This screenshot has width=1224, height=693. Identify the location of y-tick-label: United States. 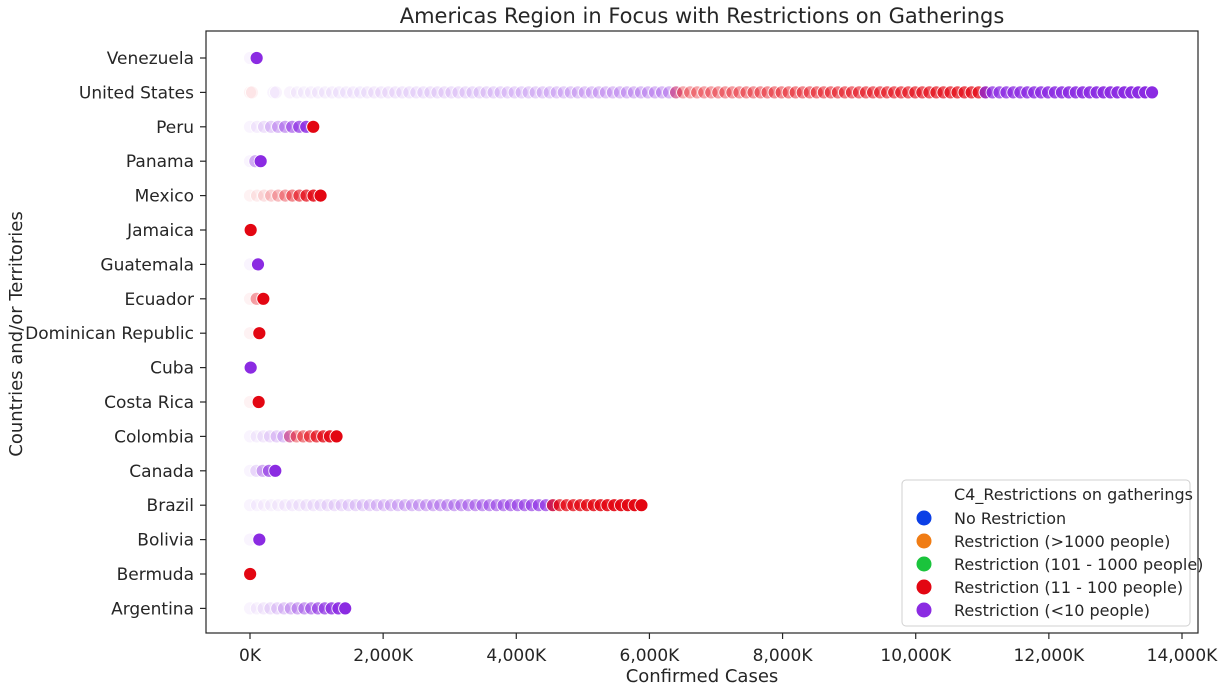
(136, 93).